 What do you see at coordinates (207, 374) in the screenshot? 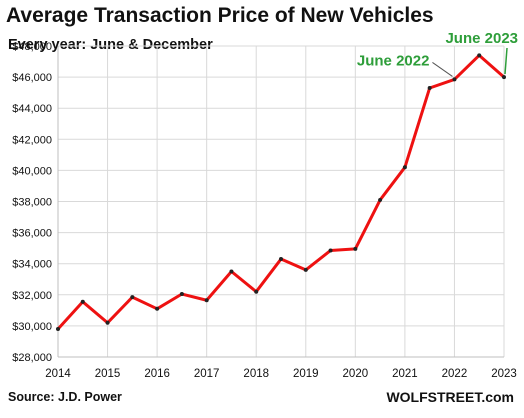
I see `x-tick-label: 2017` at bounding box center [207, 374].